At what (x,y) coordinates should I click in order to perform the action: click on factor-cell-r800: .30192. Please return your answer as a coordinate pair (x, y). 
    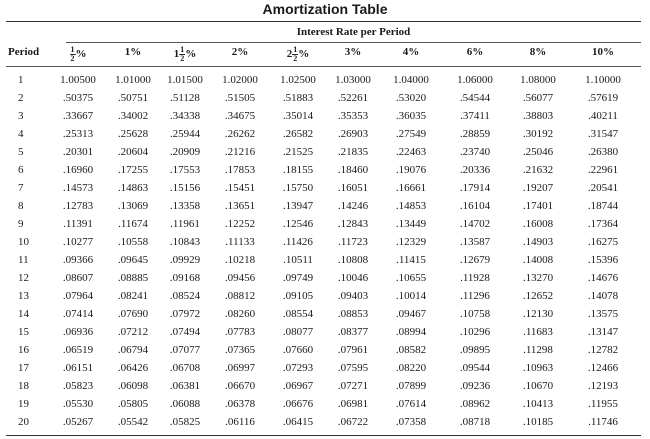
    Looking at the image, I should click on (538, 134).